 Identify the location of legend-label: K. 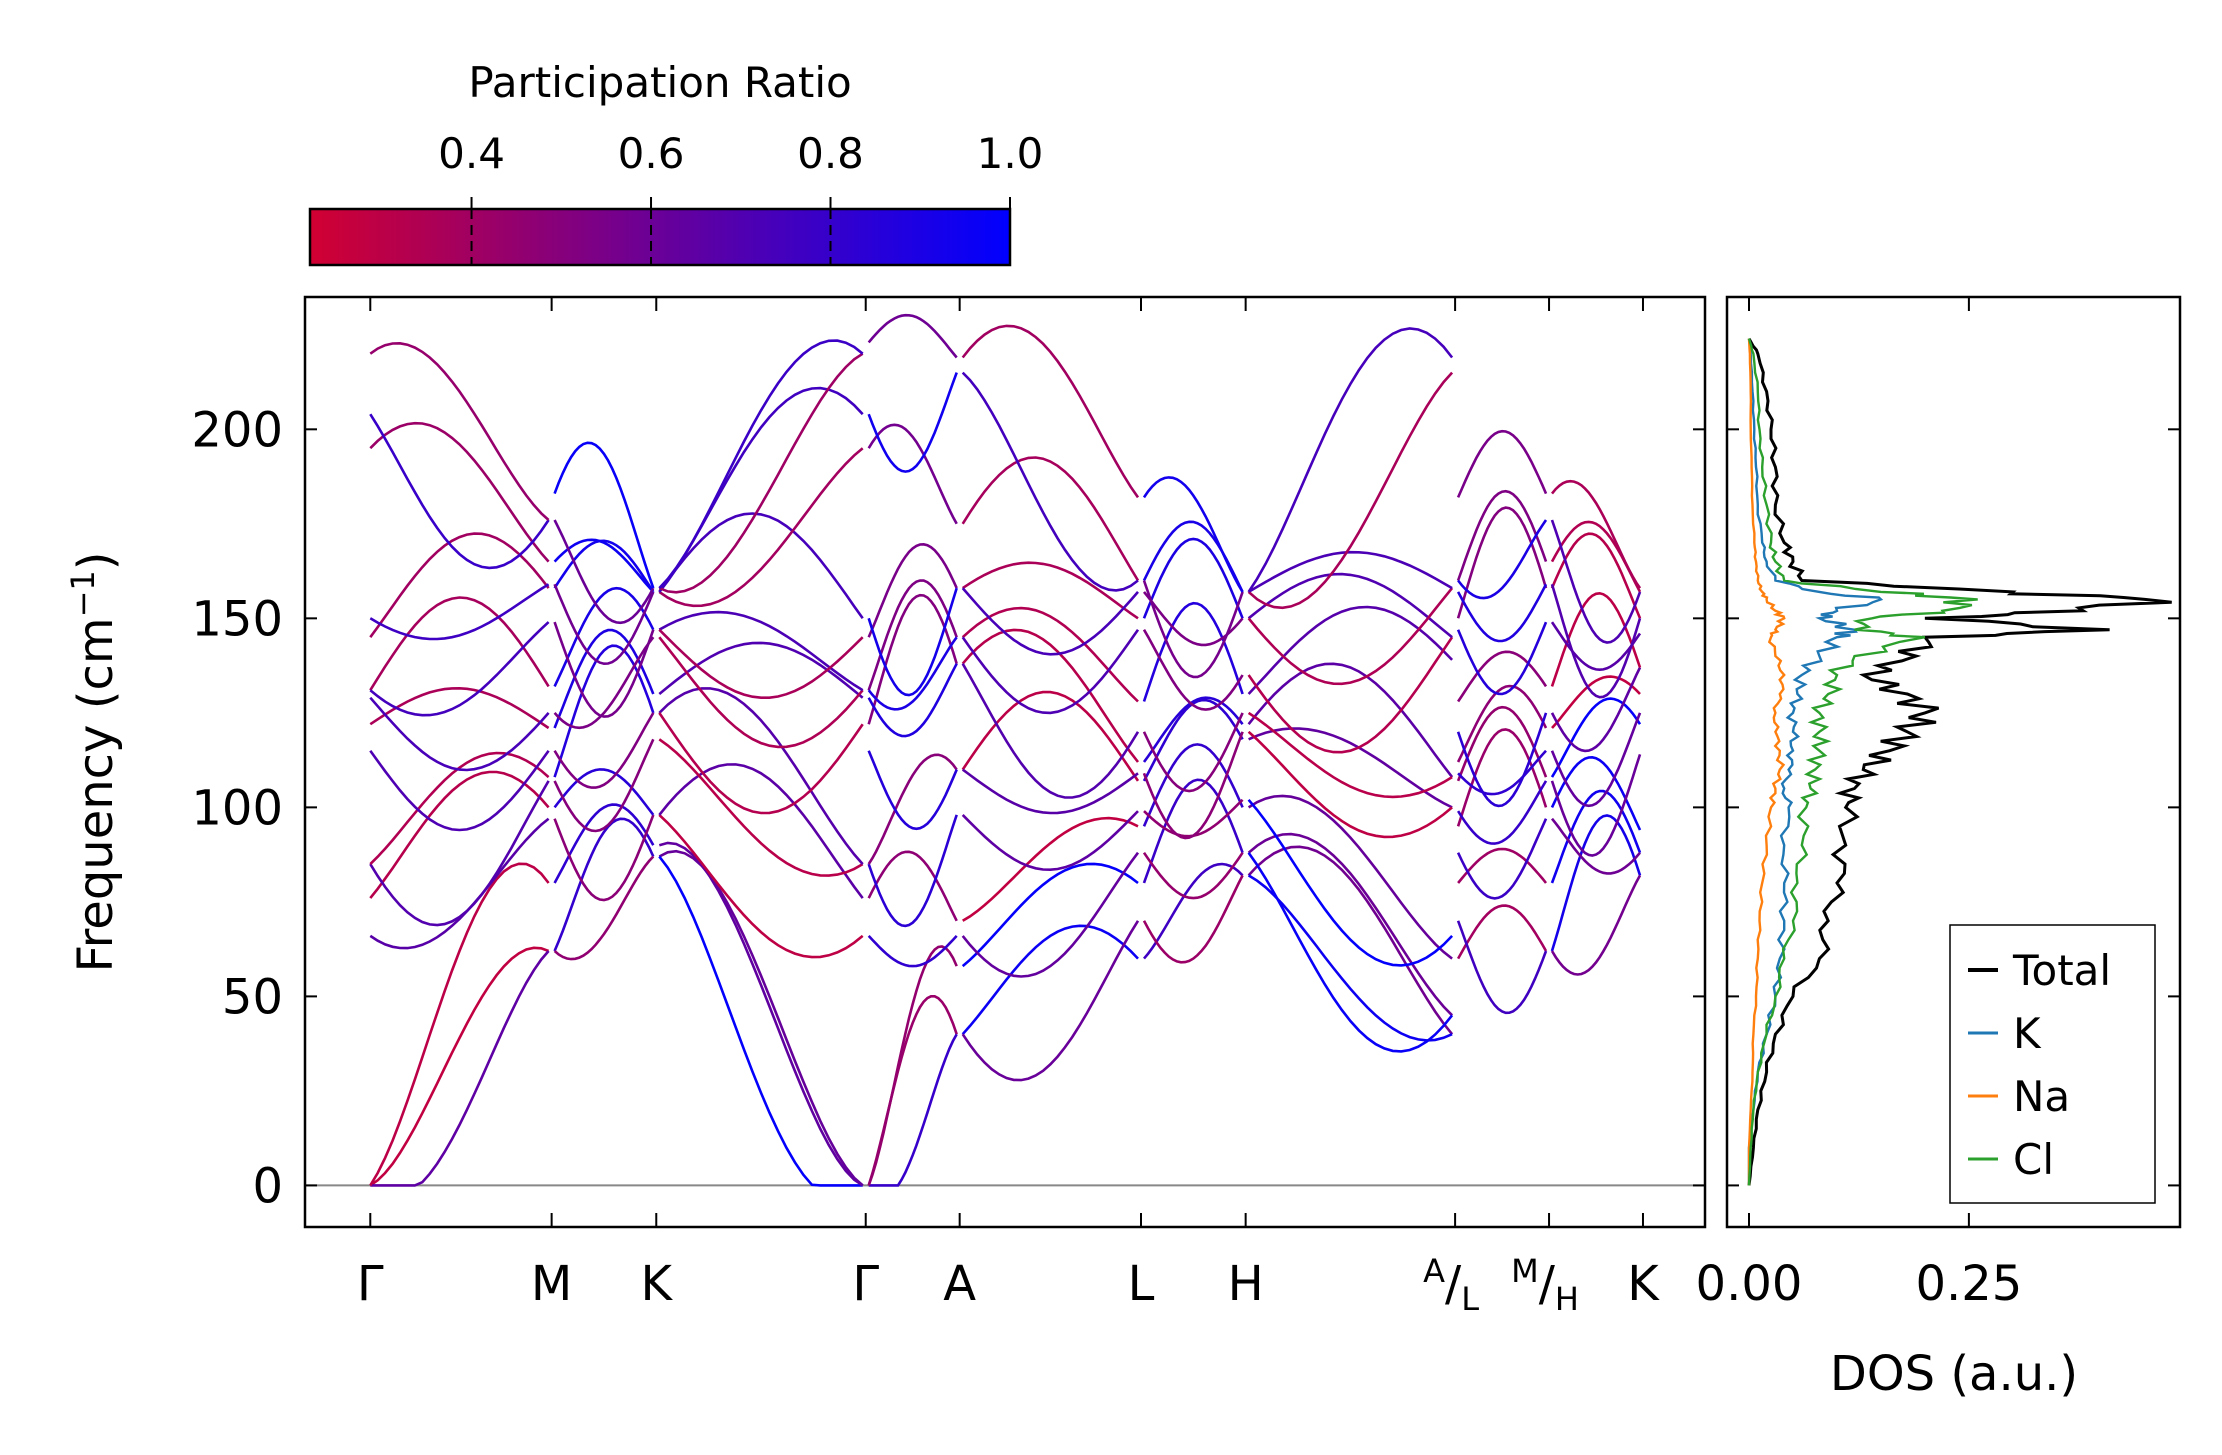
(2027, 1033).